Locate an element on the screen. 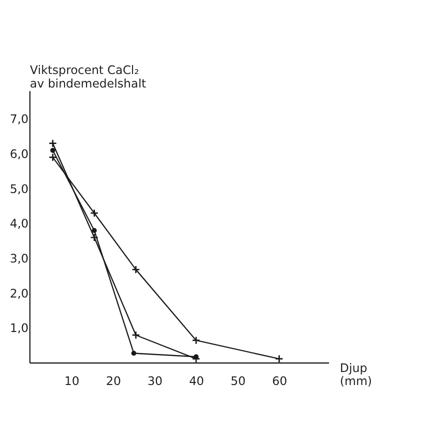 The image size is (436, 421). y-tick-label: 2,0 is located at coordinates (19, 293).